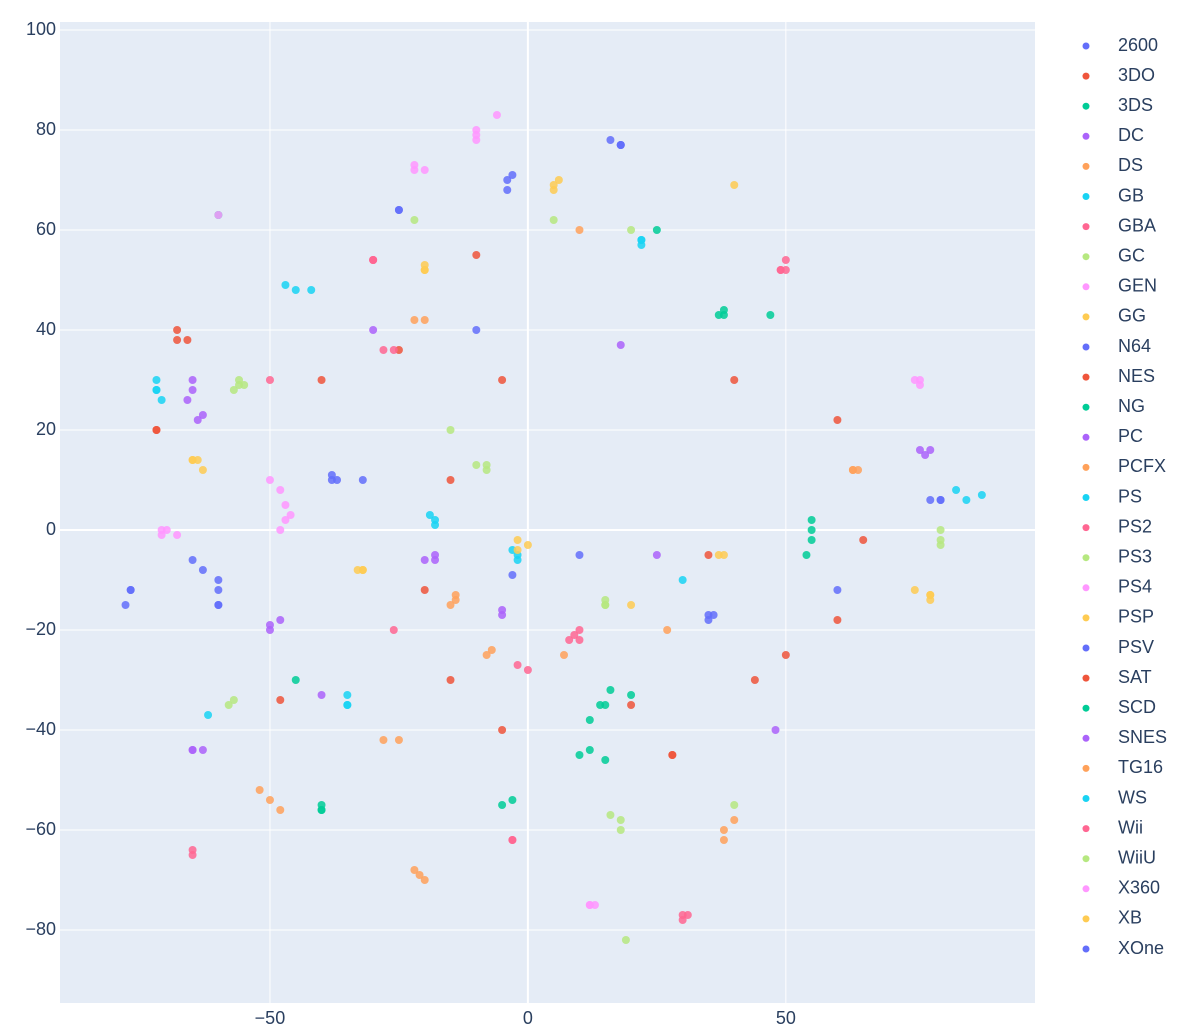  I want to click on legend-label: 3DS, so click(1135, 105).